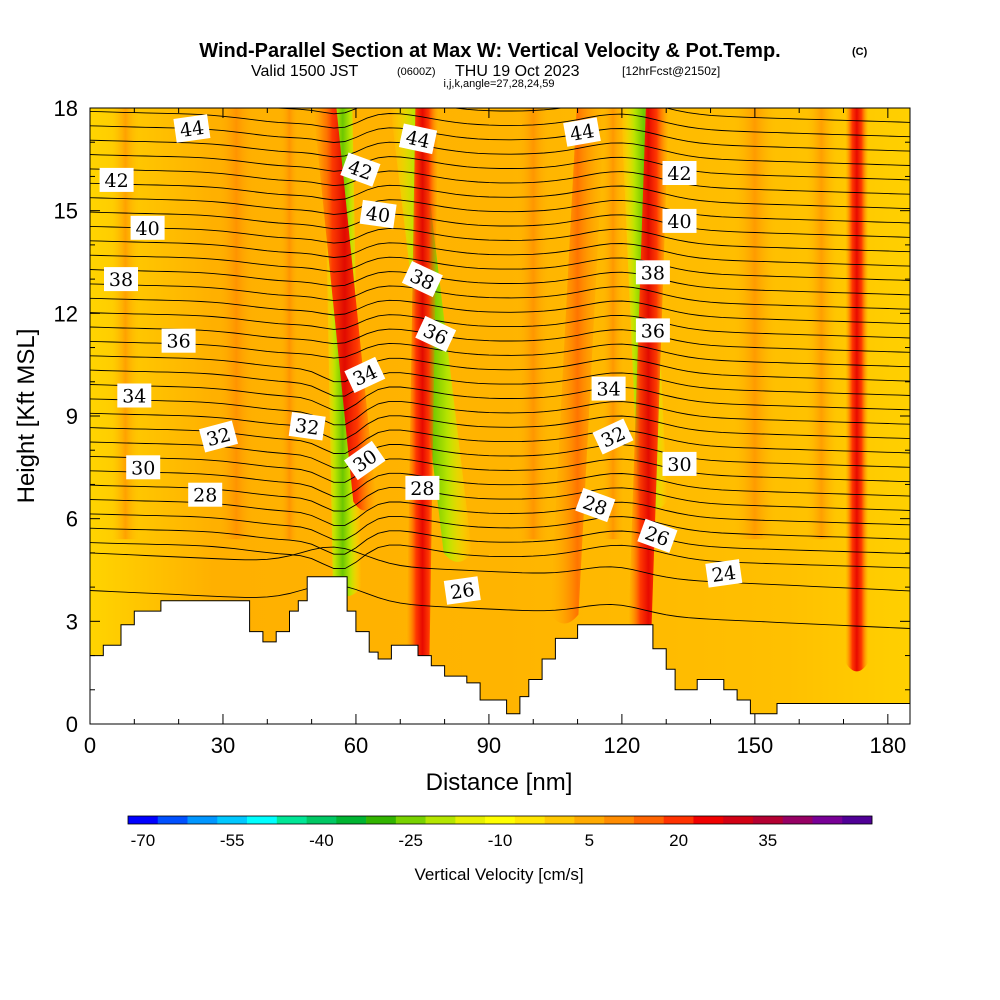  I want to click on contour-label: 30, so click(143, 467).